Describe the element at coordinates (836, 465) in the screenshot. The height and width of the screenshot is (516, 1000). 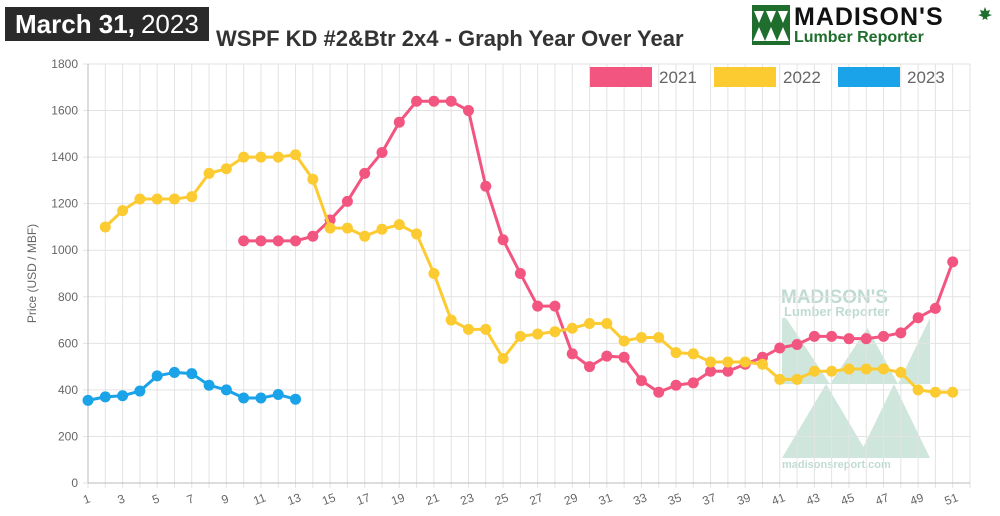
I see `watermark-url: madisonsreport.com` at that location.